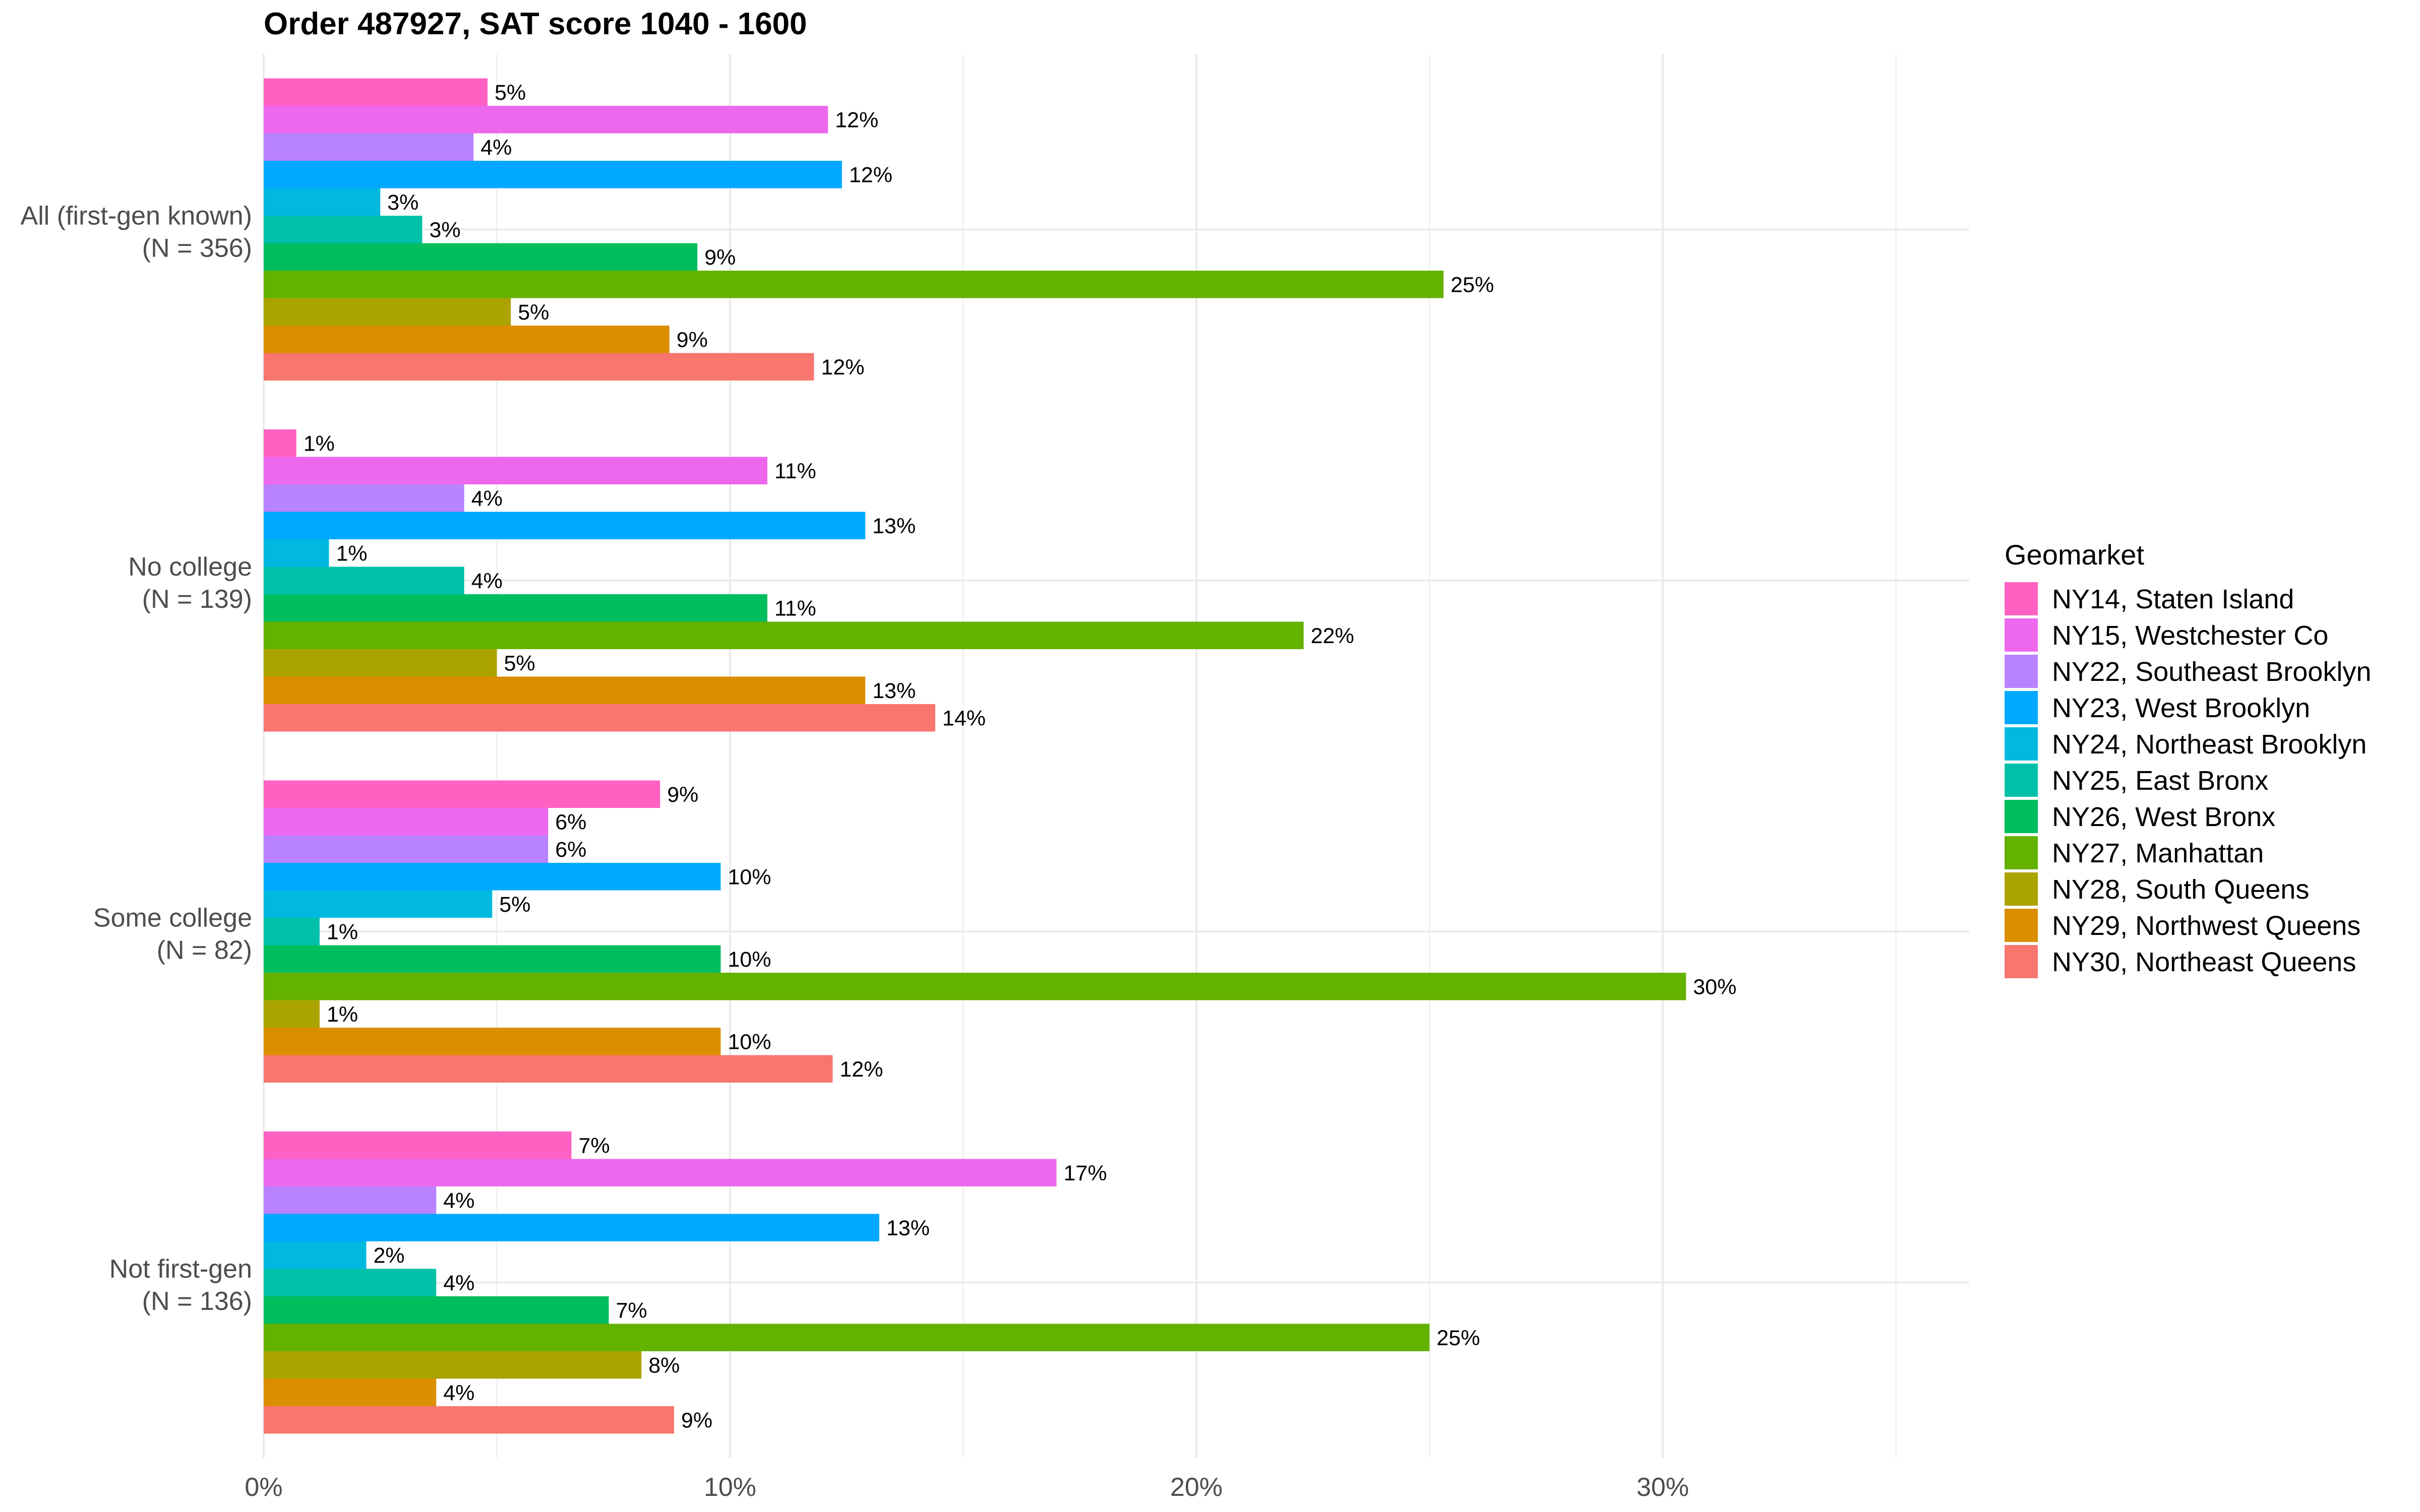  I want to click on category-label: All (first-gen known), so click(136, 216).